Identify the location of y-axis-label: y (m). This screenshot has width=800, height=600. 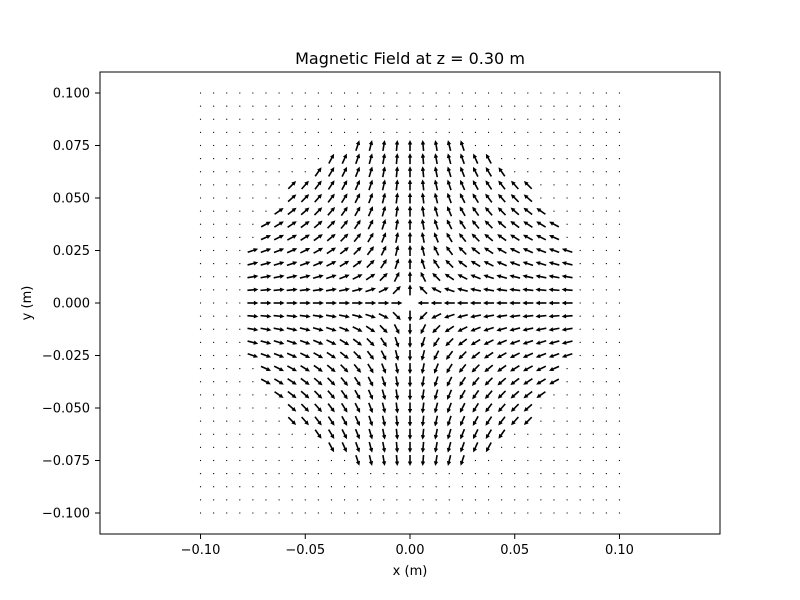
(27, 303).